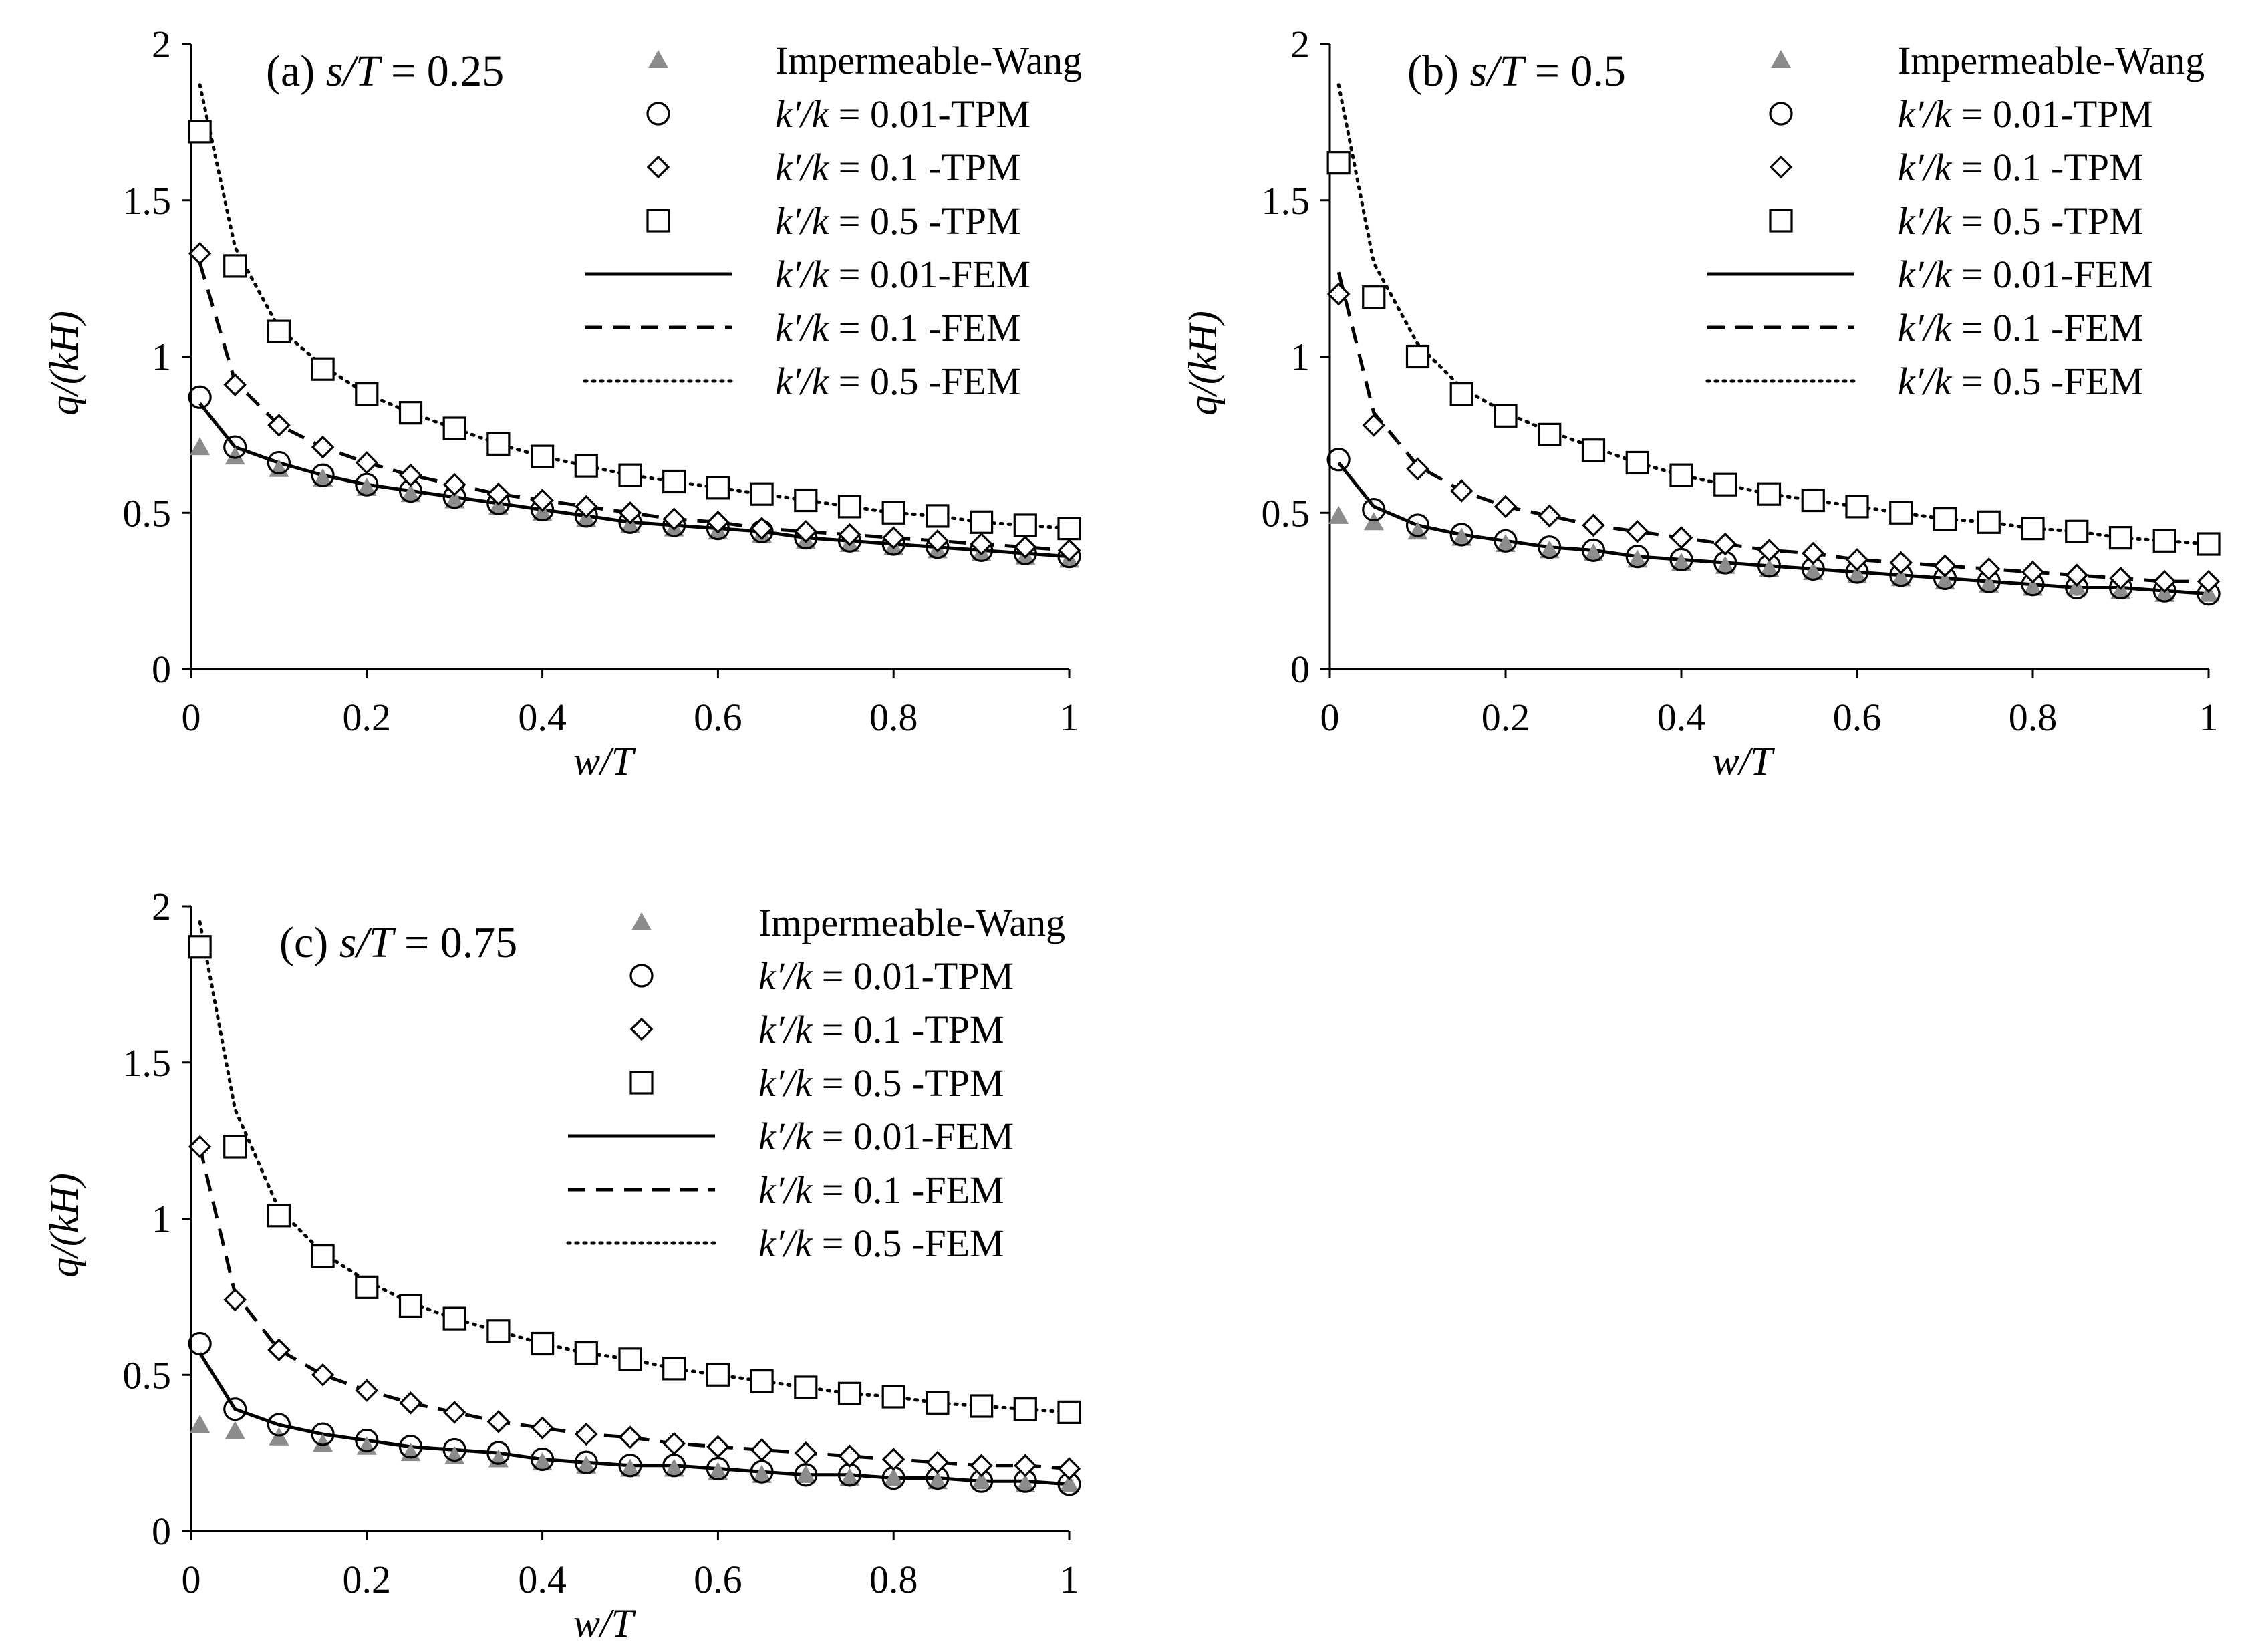  What do you see at coordinates (2047, 221) in the screenshot?
I see `legend-entry-label: = 0.5 -TPM` at bounding box center [2047, 221].